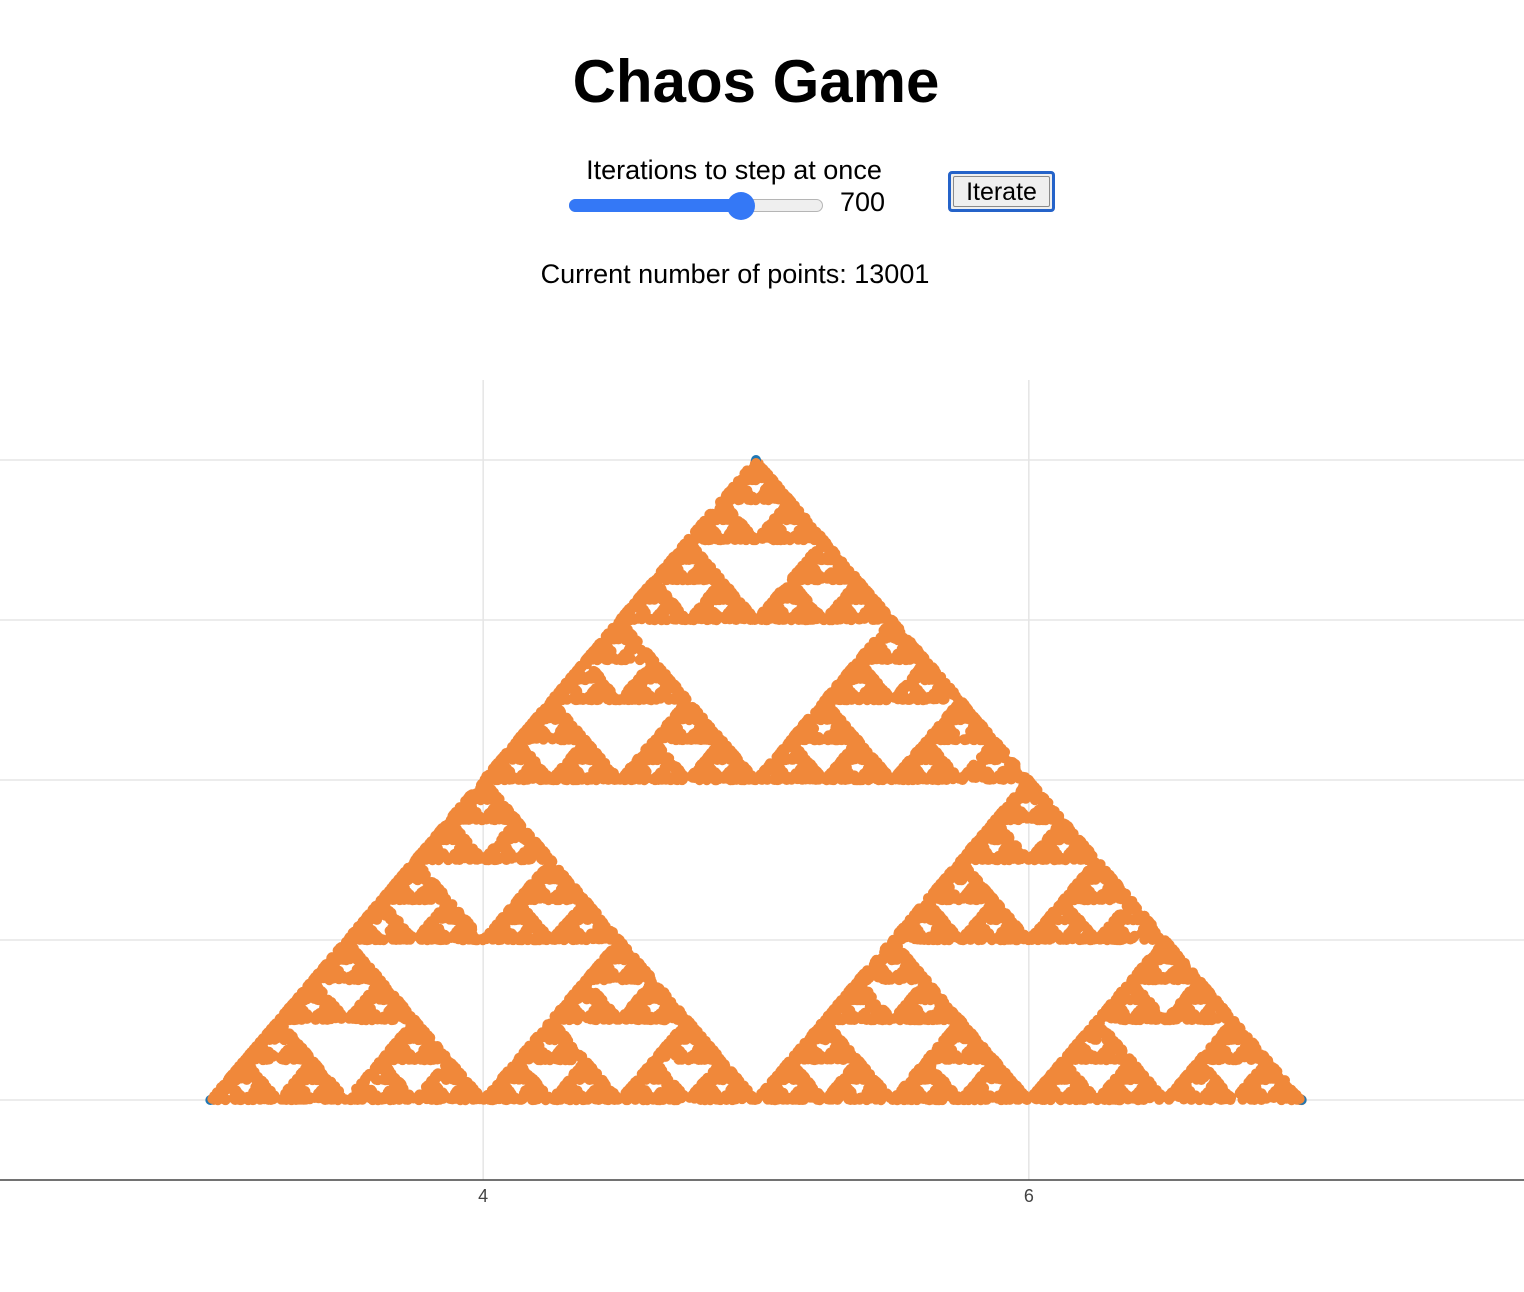  I want to click on page-title: Chaos Game, so click(756, 81).